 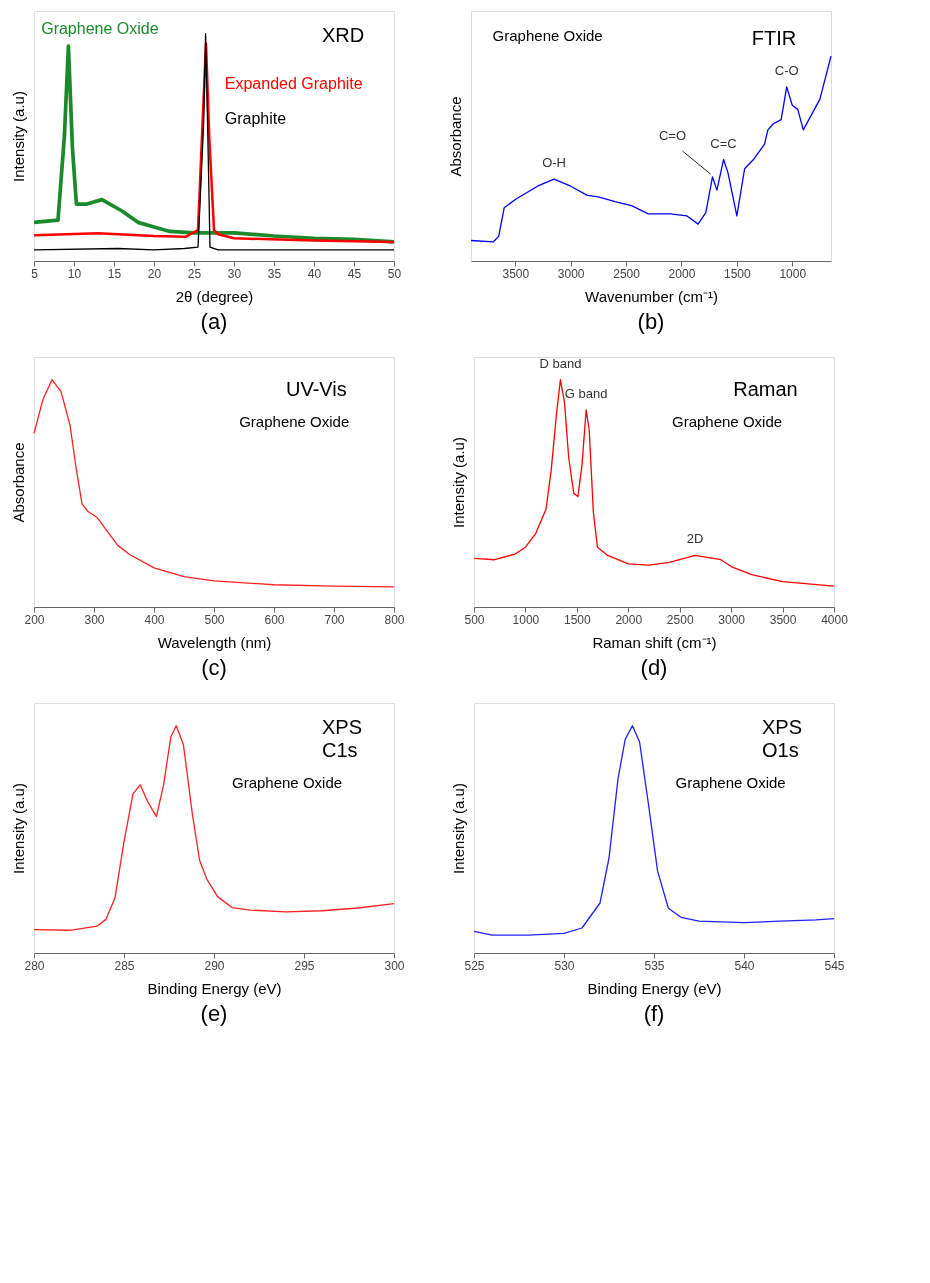 I want to click on x-tick-label: 30, so click(x=234, y=273).